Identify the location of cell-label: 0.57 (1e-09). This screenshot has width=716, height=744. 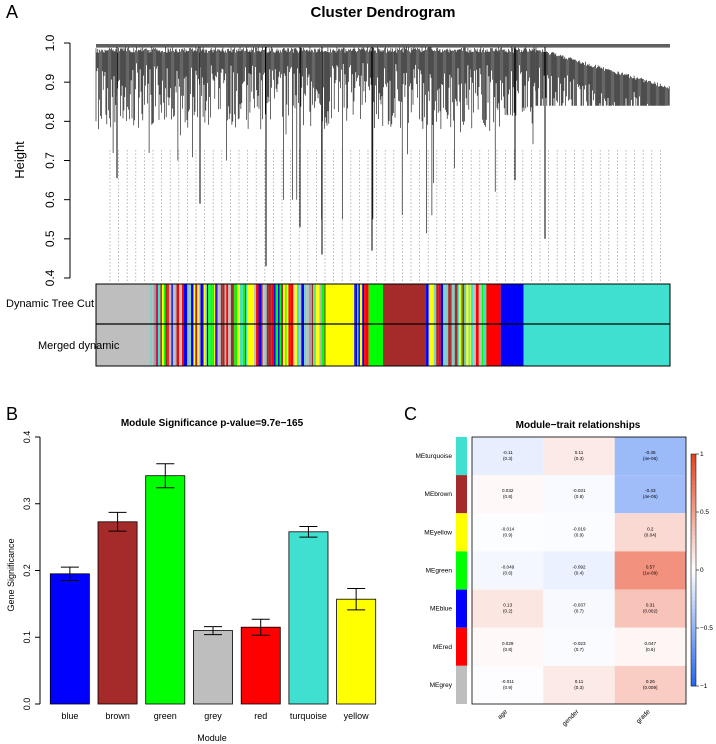
(650, 570).